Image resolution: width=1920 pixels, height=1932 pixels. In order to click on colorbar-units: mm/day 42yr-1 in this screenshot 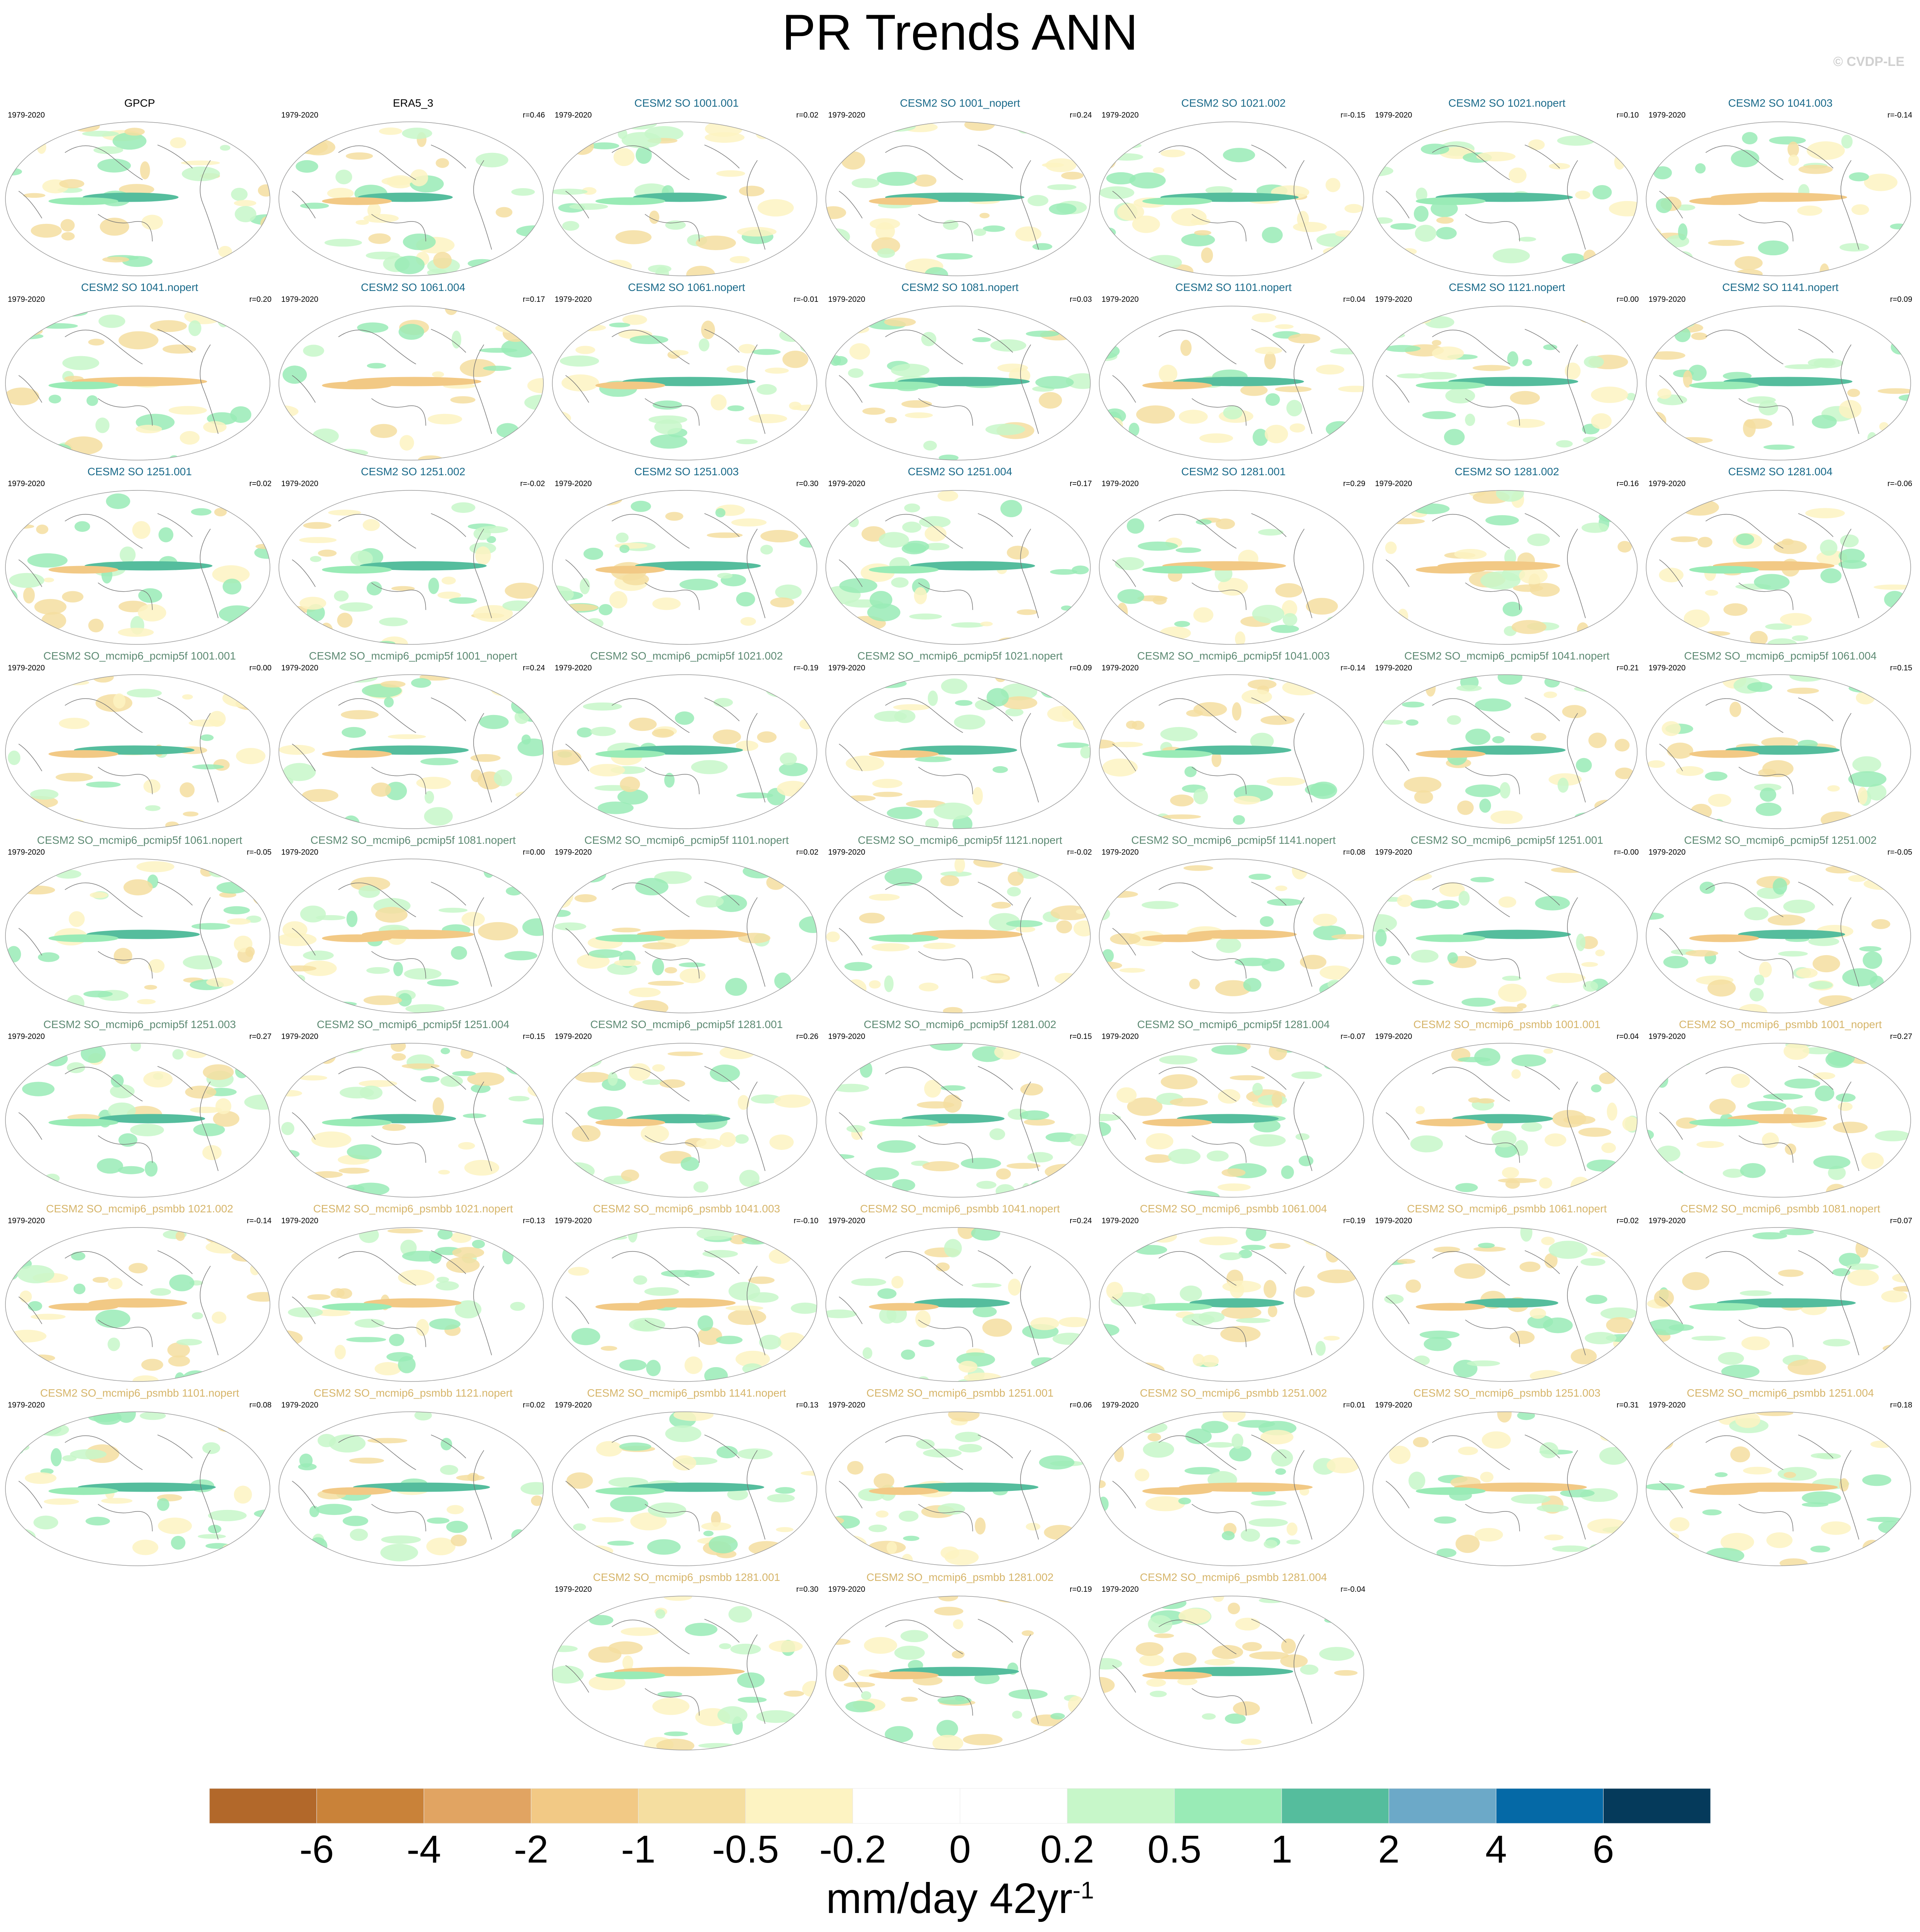, I will do `click(960, 1898)`.